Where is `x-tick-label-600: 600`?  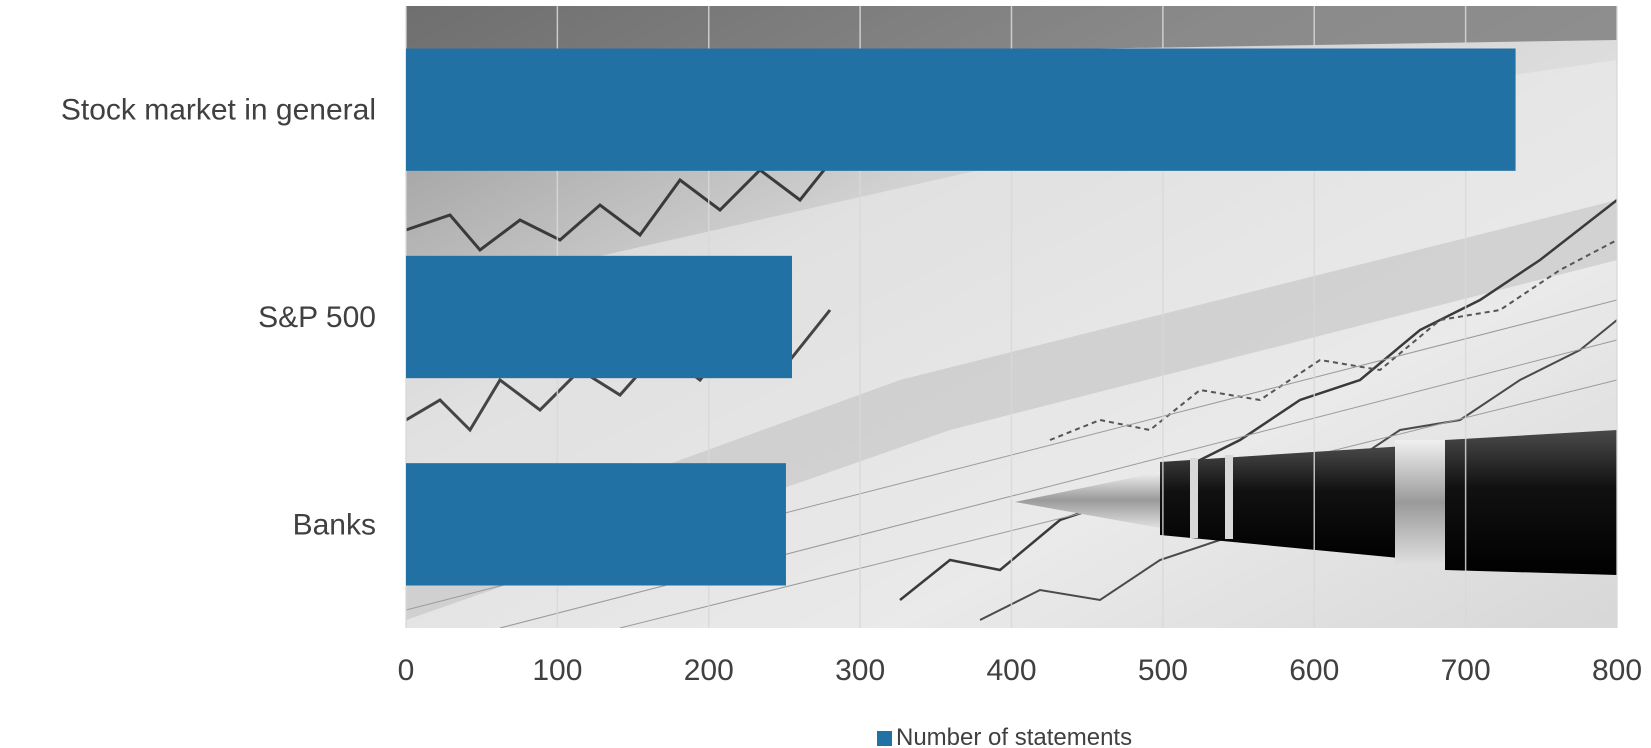 x-tick-label-600: 600 is located at coordinates (1314, 670).